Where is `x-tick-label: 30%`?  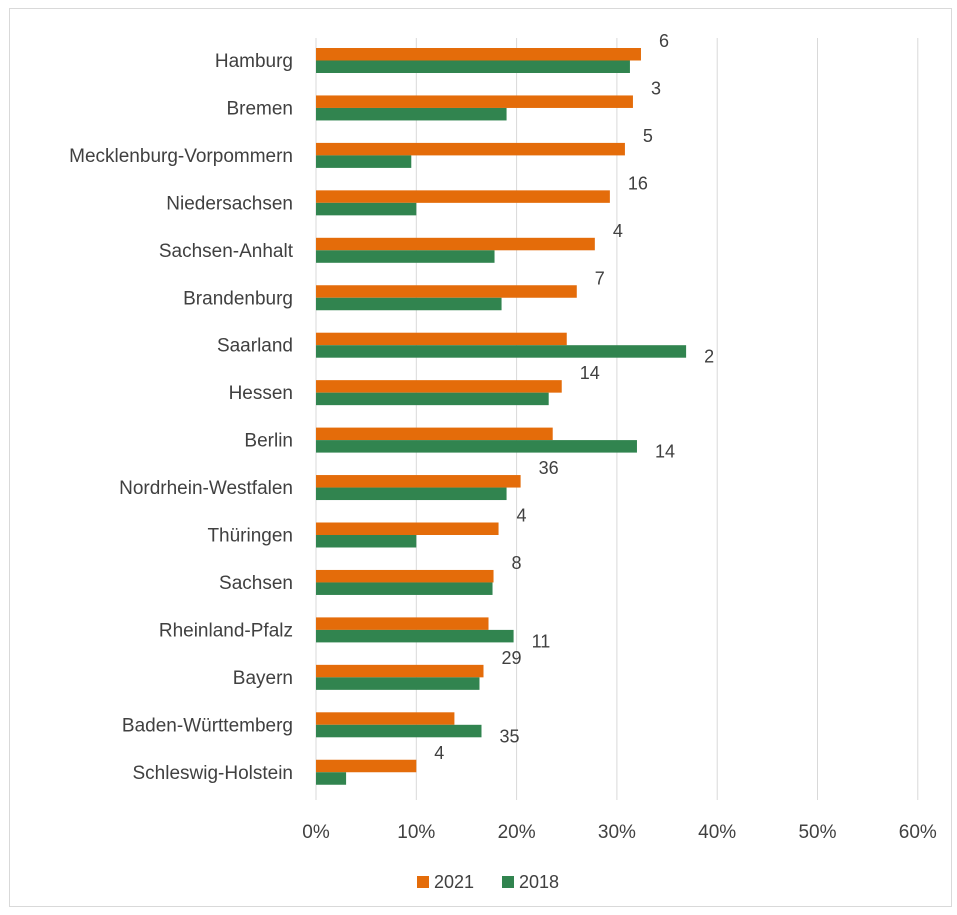
x-tick-label: 30% is located at coordinates (617, 832).